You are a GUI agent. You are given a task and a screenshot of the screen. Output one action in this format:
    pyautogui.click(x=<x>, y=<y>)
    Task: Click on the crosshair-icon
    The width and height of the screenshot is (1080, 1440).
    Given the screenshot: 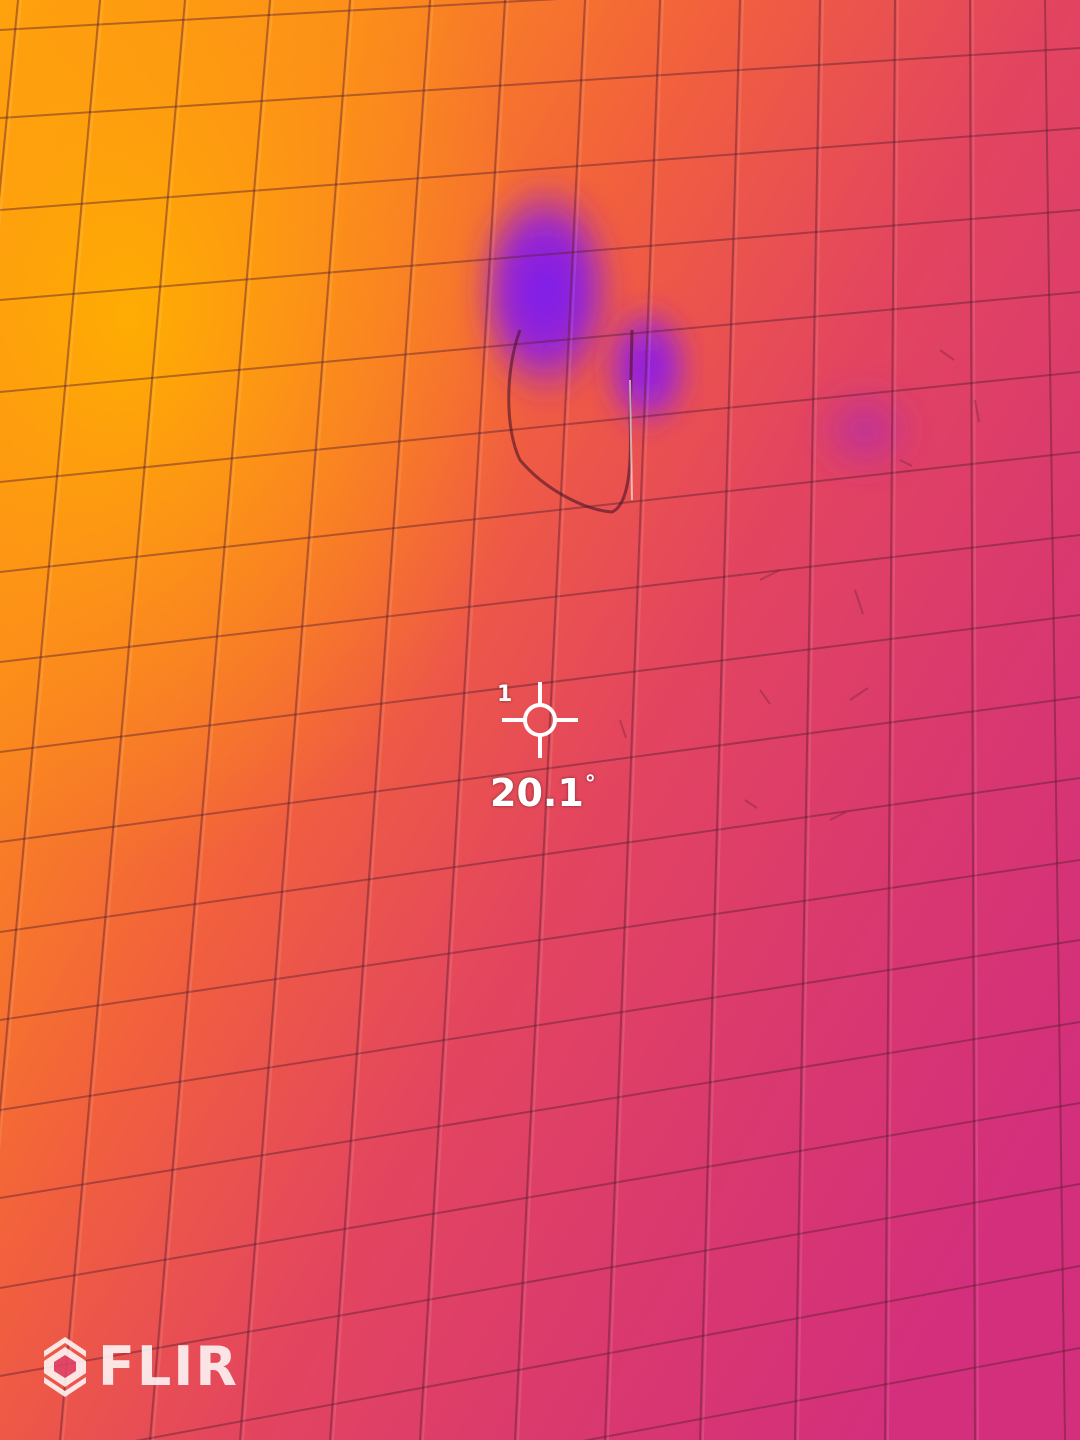 What is the action you would take?
    pyautogui.click(x=540, y=720)
    